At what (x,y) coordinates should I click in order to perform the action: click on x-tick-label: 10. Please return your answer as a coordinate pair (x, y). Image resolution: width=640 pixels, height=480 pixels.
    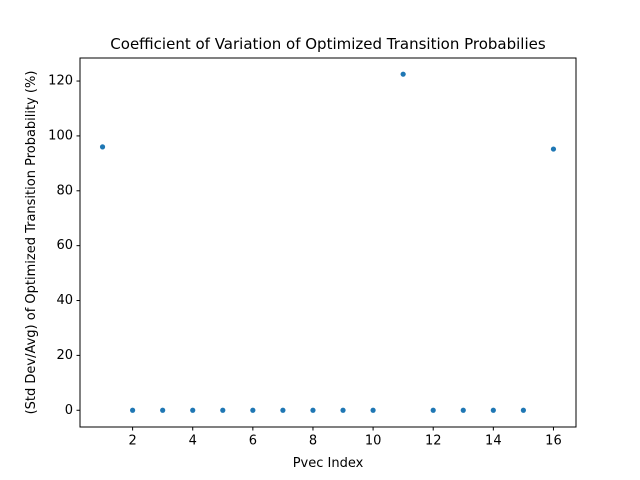
    Looking at the image, I should click on (373, 441).